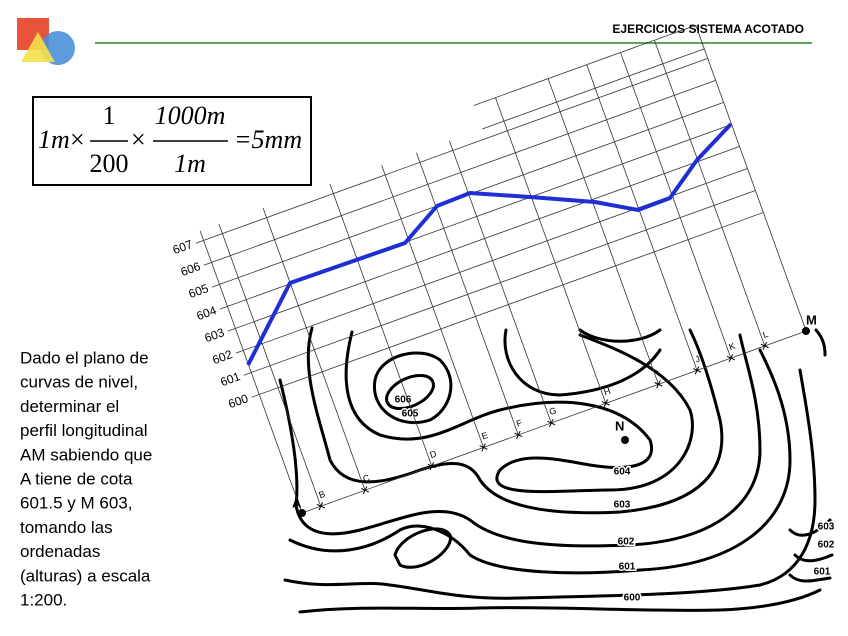 The width and height of the screenshot is (848, 636). Describe the element at coordinates (632, 598) in the screenshot. I see `contour-label: 600` at that location.